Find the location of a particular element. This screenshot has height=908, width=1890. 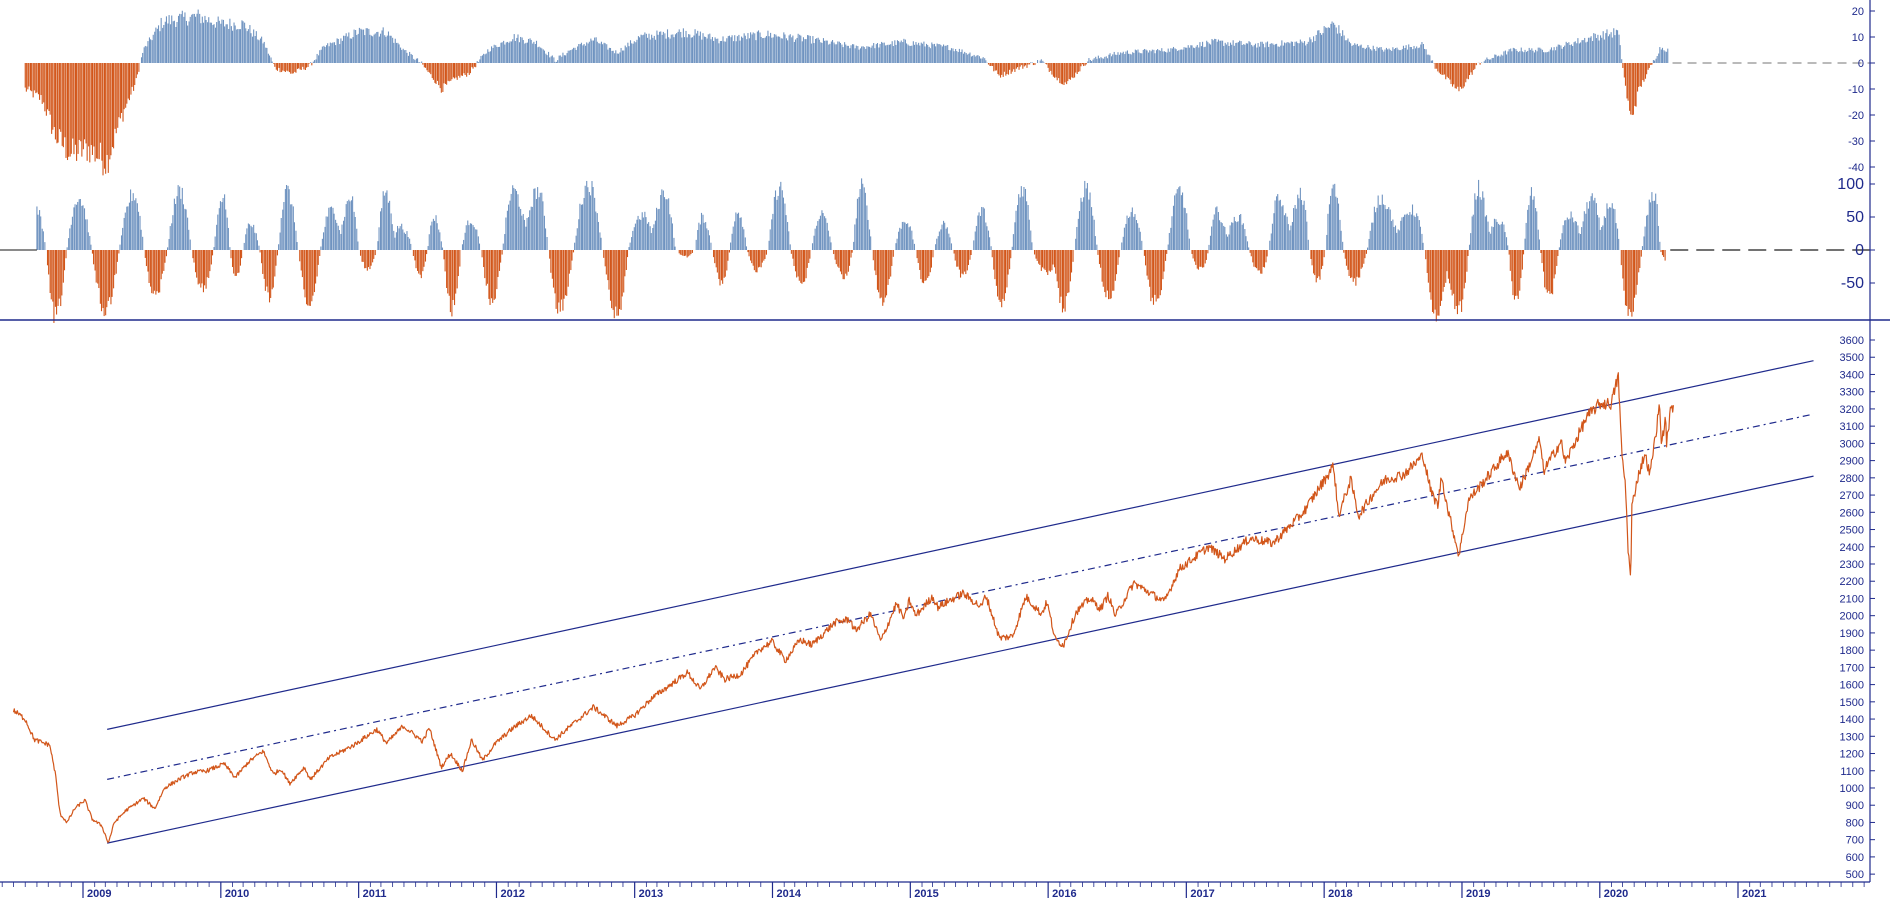

y-tick-label: -30 is located at coordinates (1856, 142).